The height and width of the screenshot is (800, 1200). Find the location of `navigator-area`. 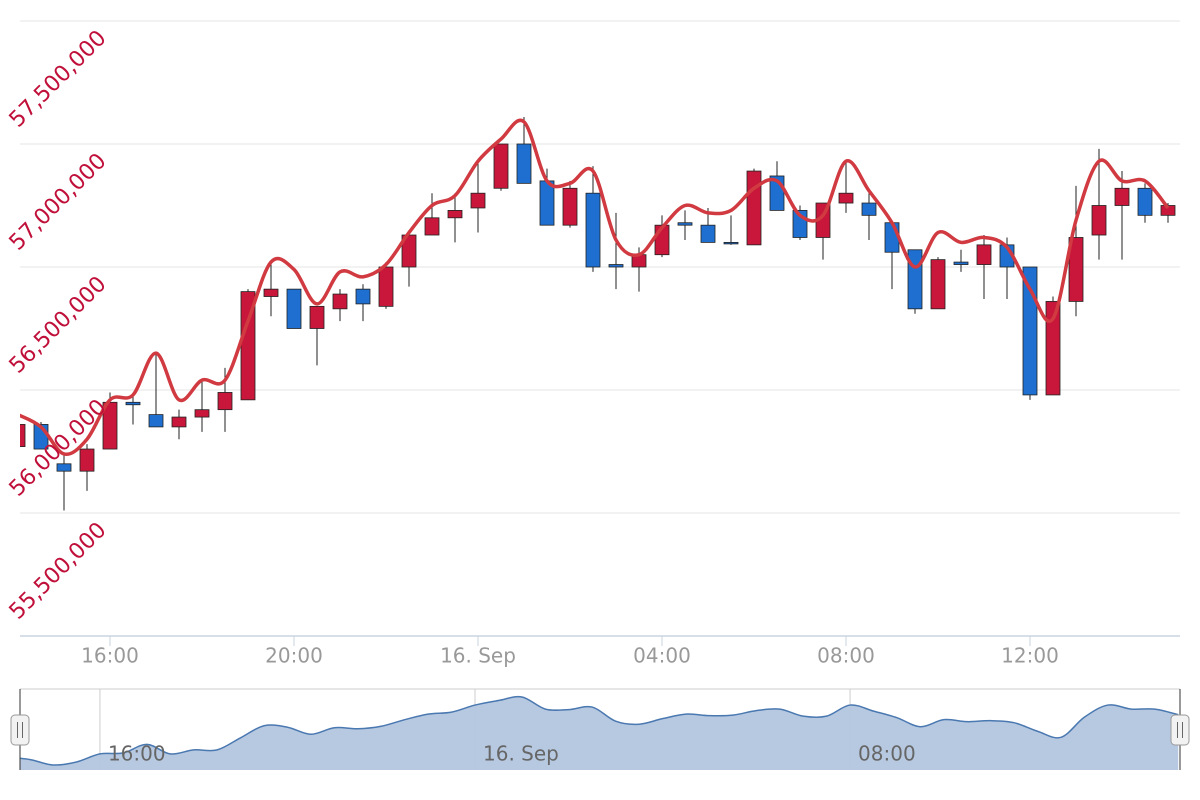

navigator-area is located at coordinates (599, 733).